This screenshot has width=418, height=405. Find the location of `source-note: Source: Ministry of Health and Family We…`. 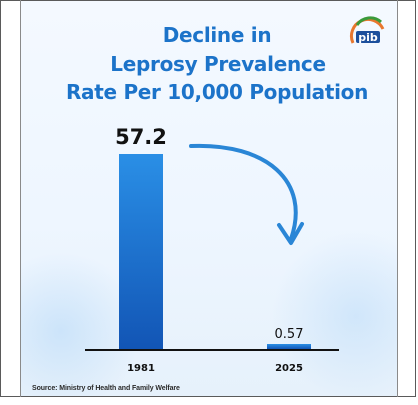

source-note: Source: Ministry of Health and Family We… is located at coordinates (106, 388).